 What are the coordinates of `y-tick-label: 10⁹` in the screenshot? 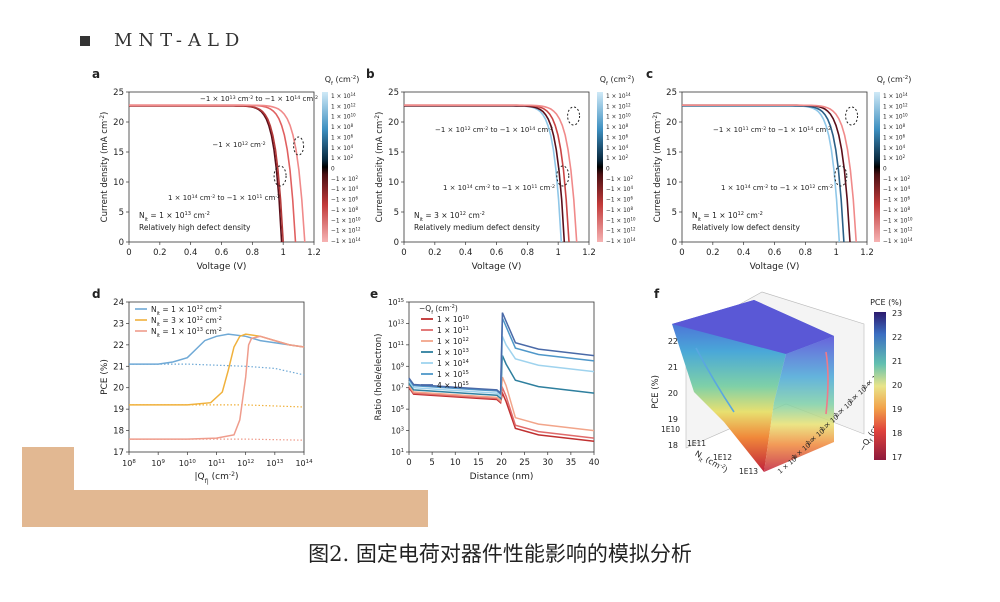 It's located at (397, 366).